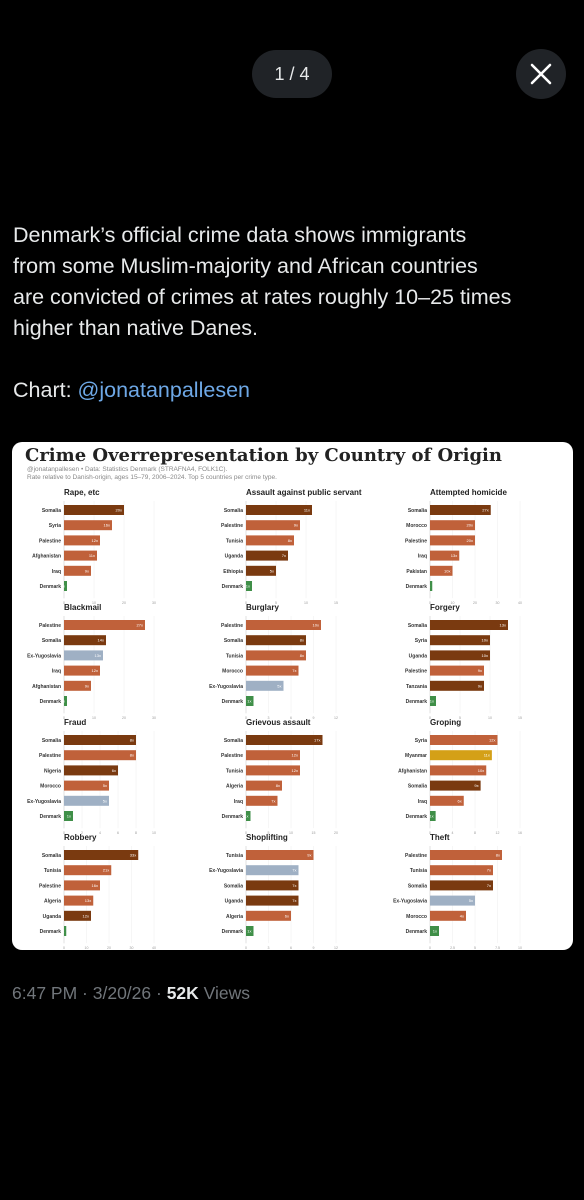 This screenshot has height=1200, width=584. I want to click on data-label: 16x, so click(95, 885).